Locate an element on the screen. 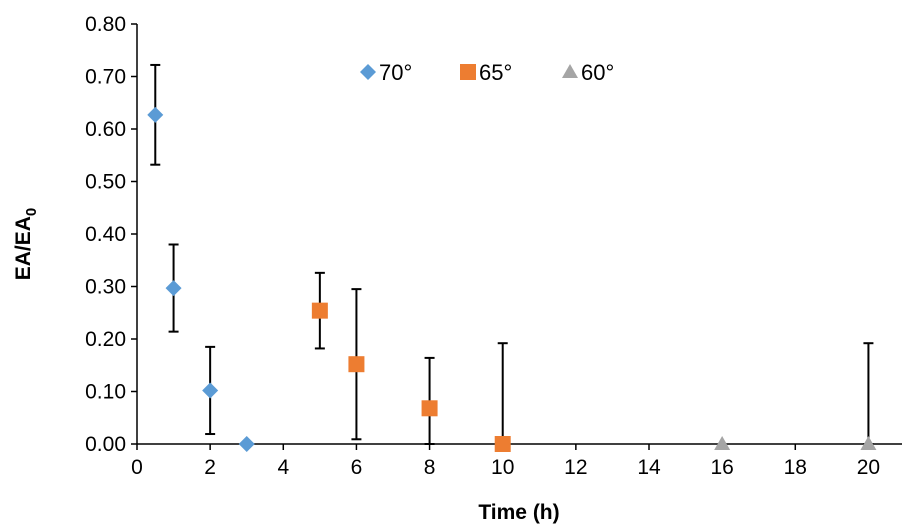 This screenshot has width=902, height=529. legend-label: 70° is located at coordinates (395, 72).